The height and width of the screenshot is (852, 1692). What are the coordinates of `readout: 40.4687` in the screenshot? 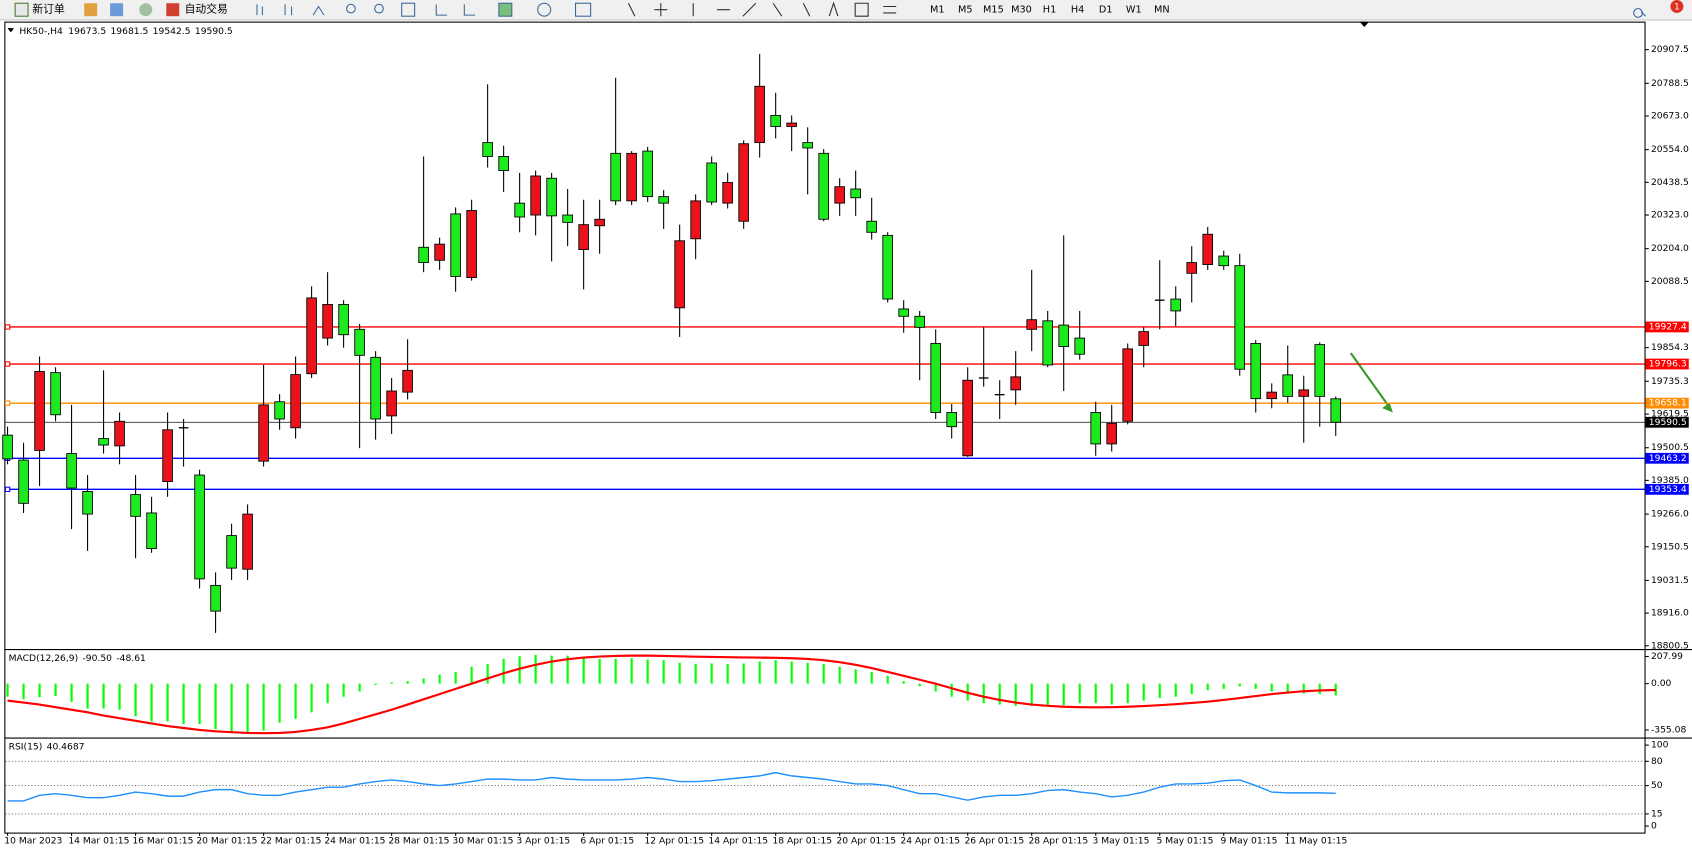 It's located at (66, 747).